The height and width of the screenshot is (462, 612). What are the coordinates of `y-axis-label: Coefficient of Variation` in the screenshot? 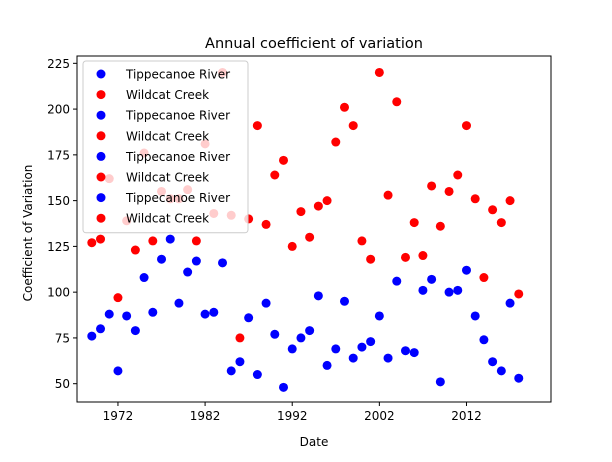 It's located at (28, 233).